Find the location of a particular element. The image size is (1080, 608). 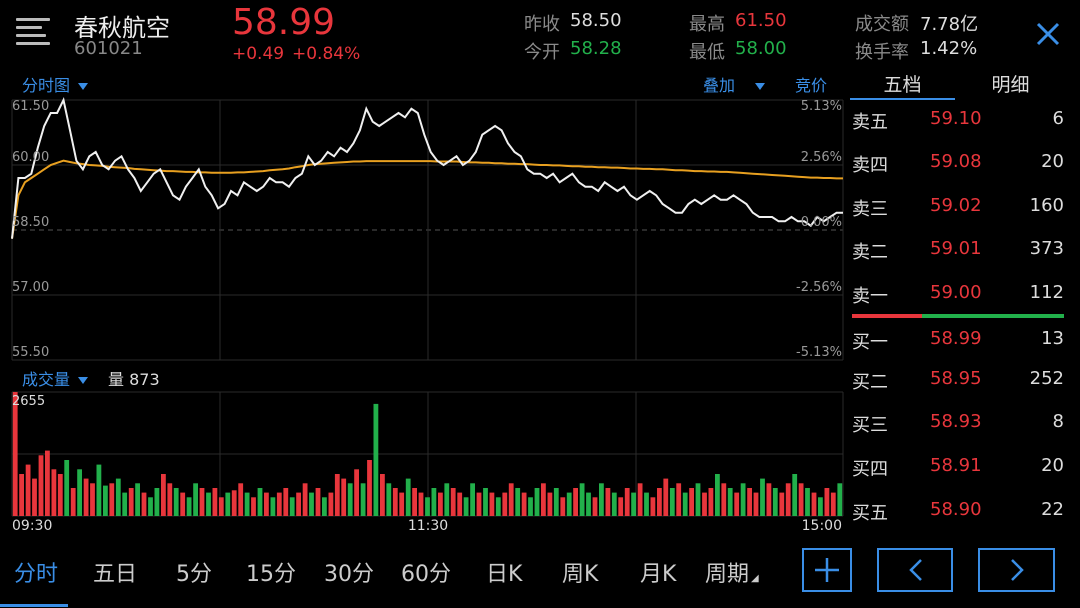

order-ratio-sell is located at coordinates (887, 316).